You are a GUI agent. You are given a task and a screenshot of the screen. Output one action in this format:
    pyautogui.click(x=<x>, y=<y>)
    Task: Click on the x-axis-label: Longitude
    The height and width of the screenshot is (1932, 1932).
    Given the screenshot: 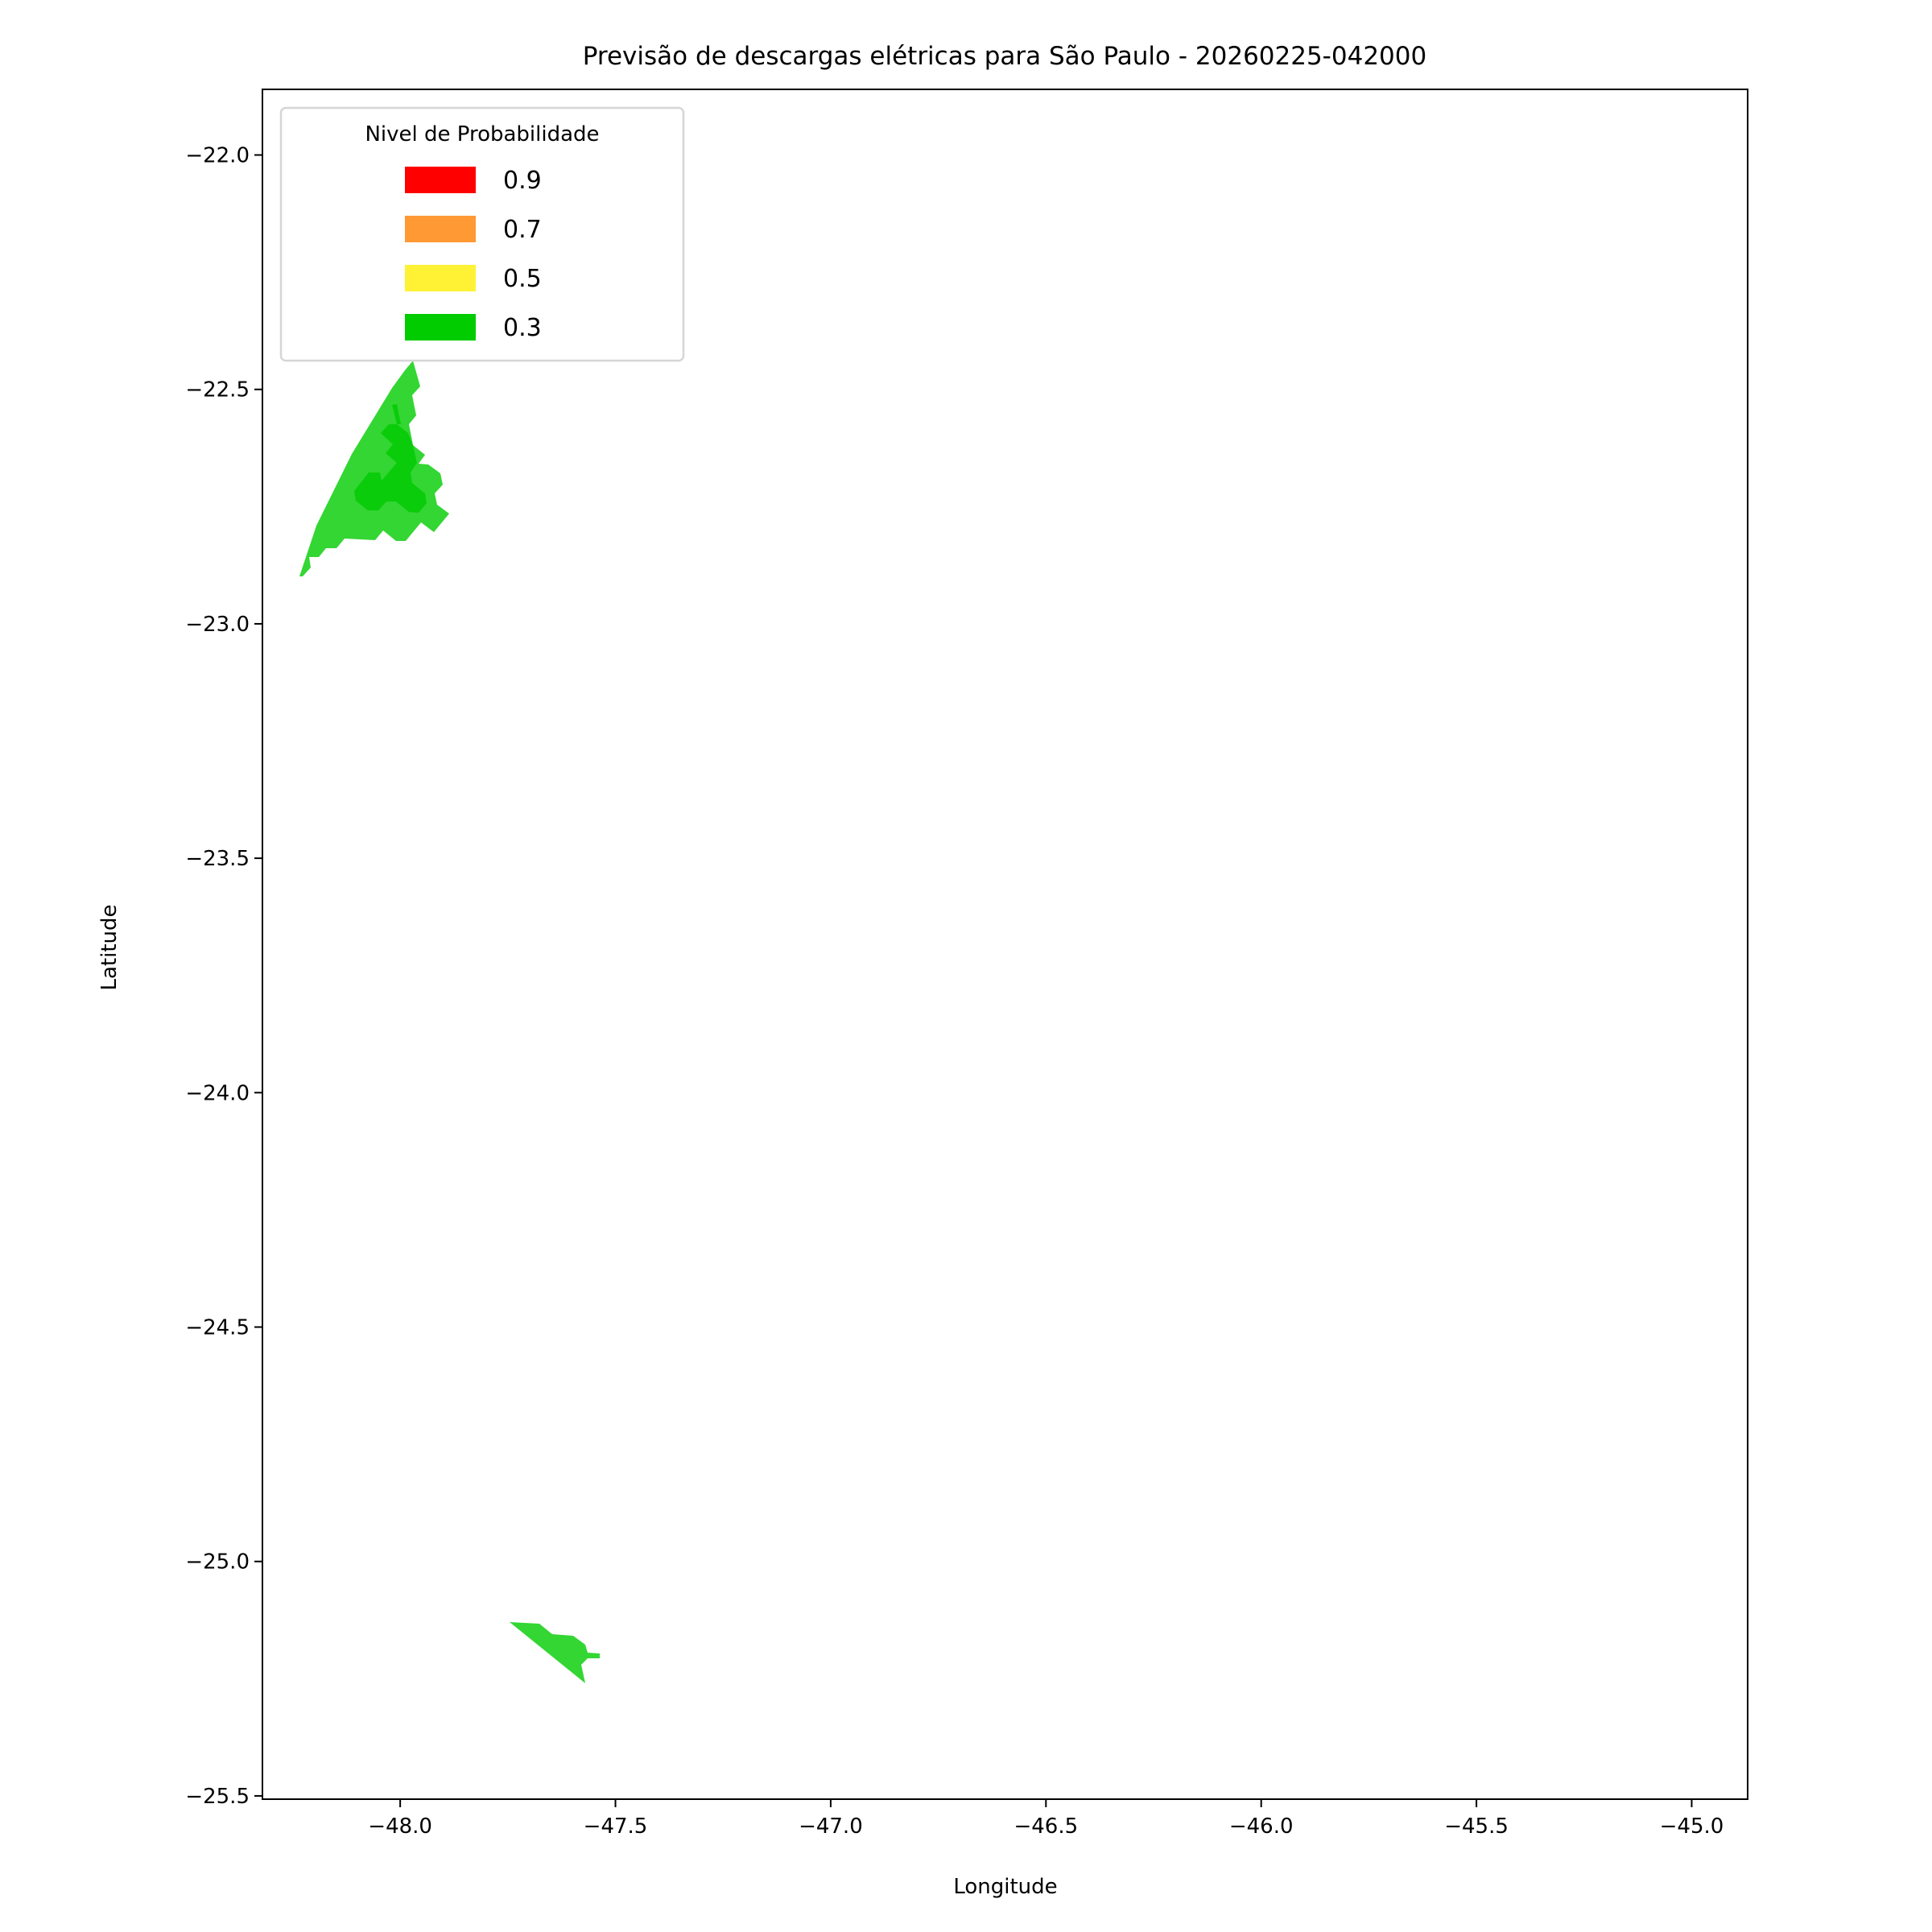 What is the action you would take?
    pyautogui.click(x=1005, y=1887)
    